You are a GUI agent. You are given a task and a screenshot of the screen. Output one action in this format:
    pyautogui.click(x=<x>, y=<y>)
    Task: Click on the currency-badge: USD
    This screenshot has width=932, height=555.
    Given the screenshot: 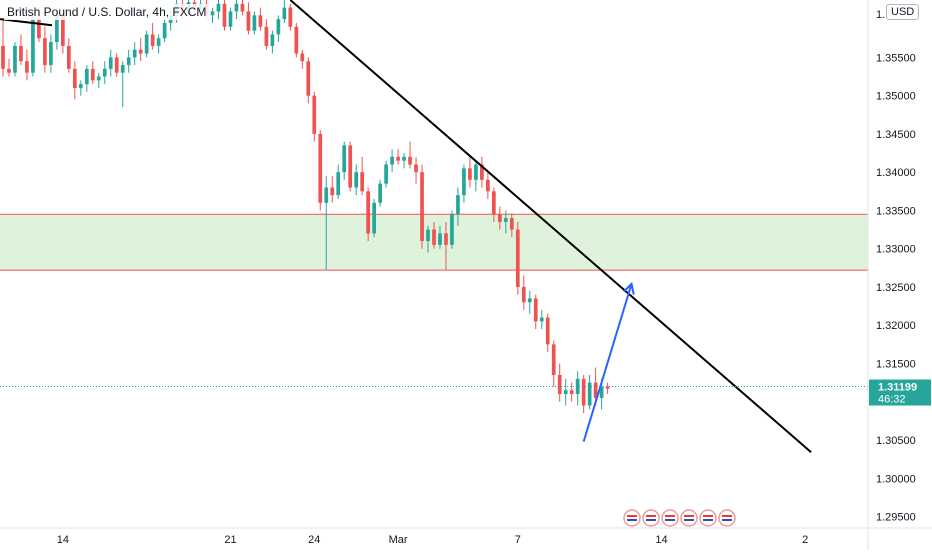 What is the action you would take?
    pyautogui.click(x=903, y=12)
    